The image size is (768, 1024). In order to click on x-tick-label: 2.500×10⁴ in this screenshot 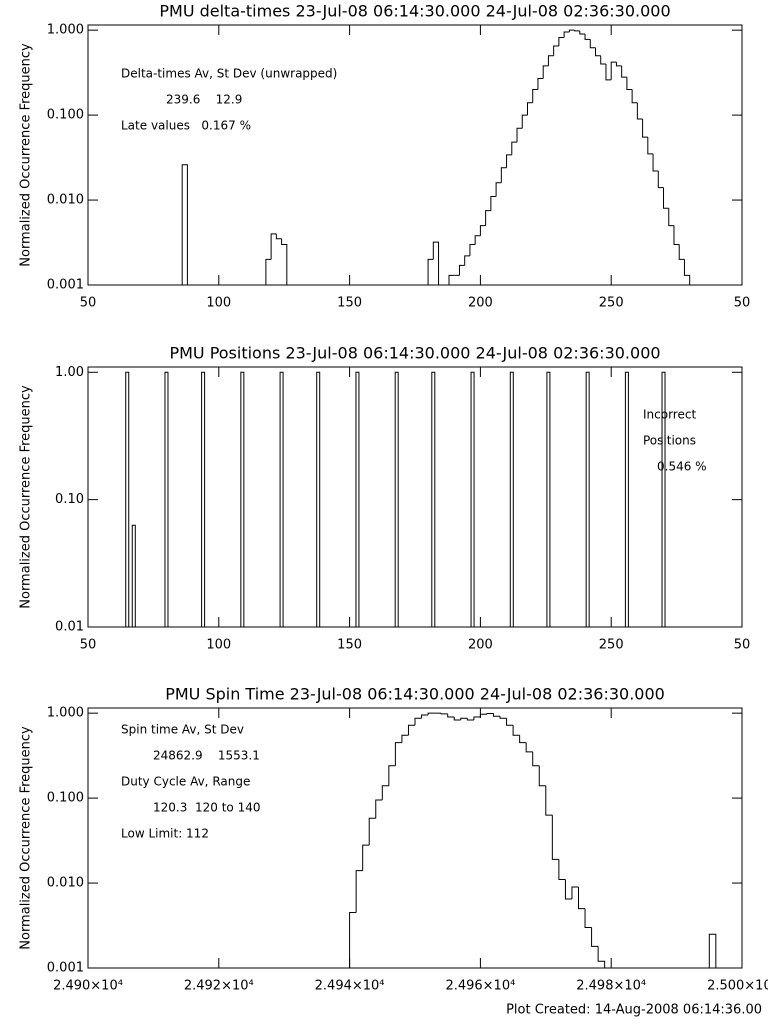, I will do `click(737, 986)`.